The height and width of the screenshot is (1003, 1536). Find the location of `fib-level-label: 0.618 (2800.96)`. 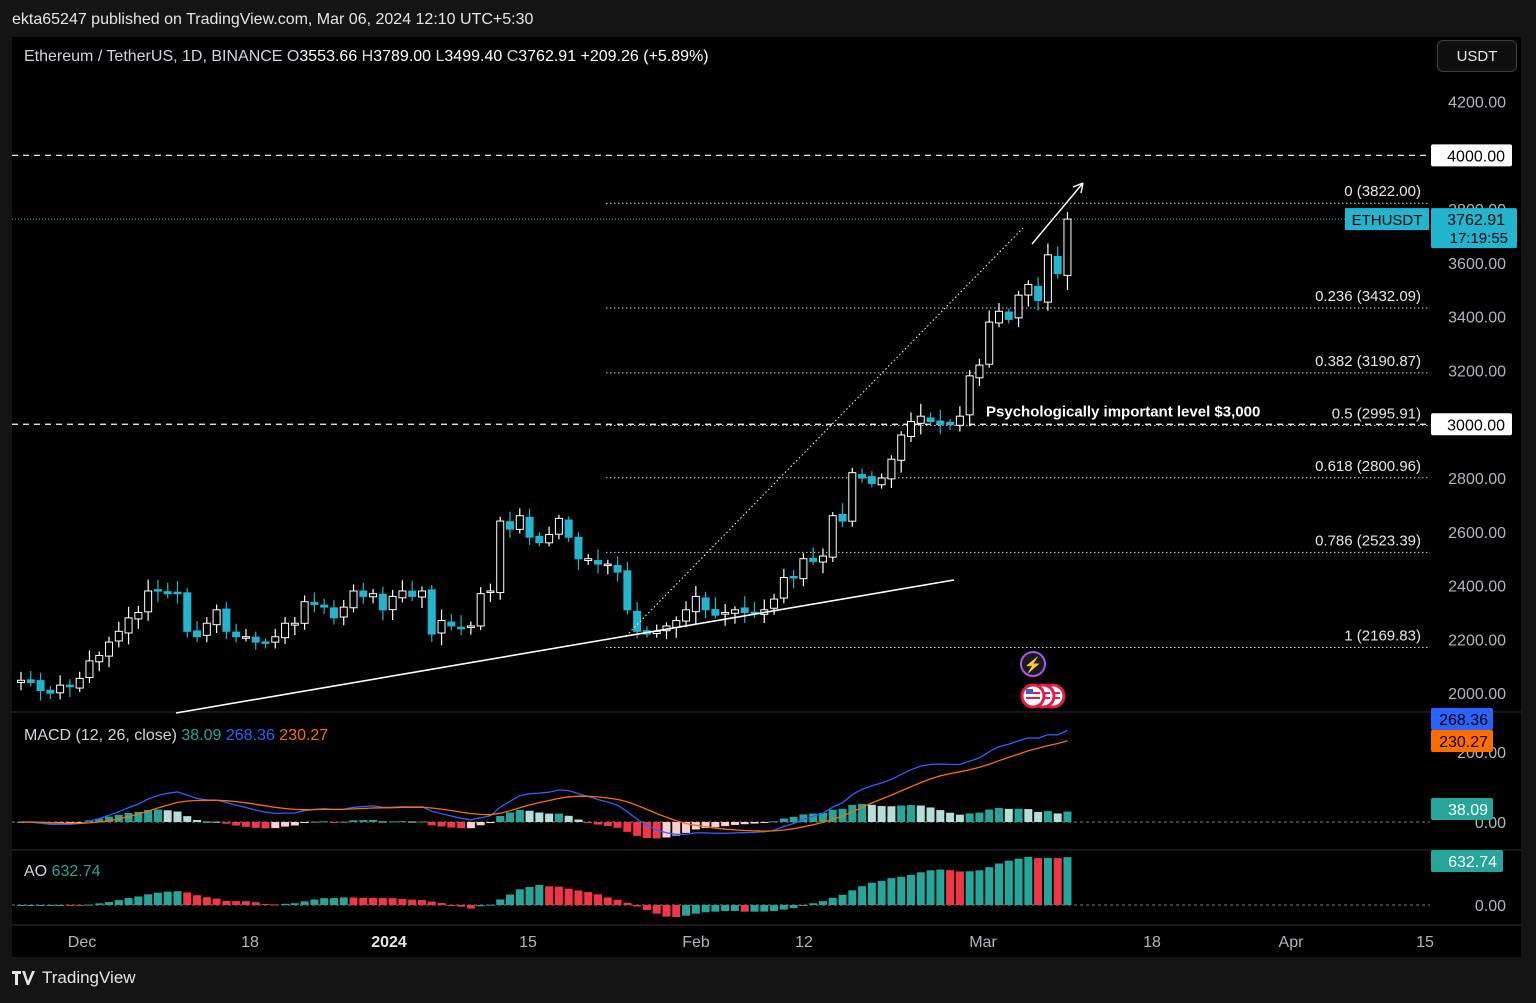

fib-level-label: 0.618 (2800.96) is located at coordinates (1368, 466).